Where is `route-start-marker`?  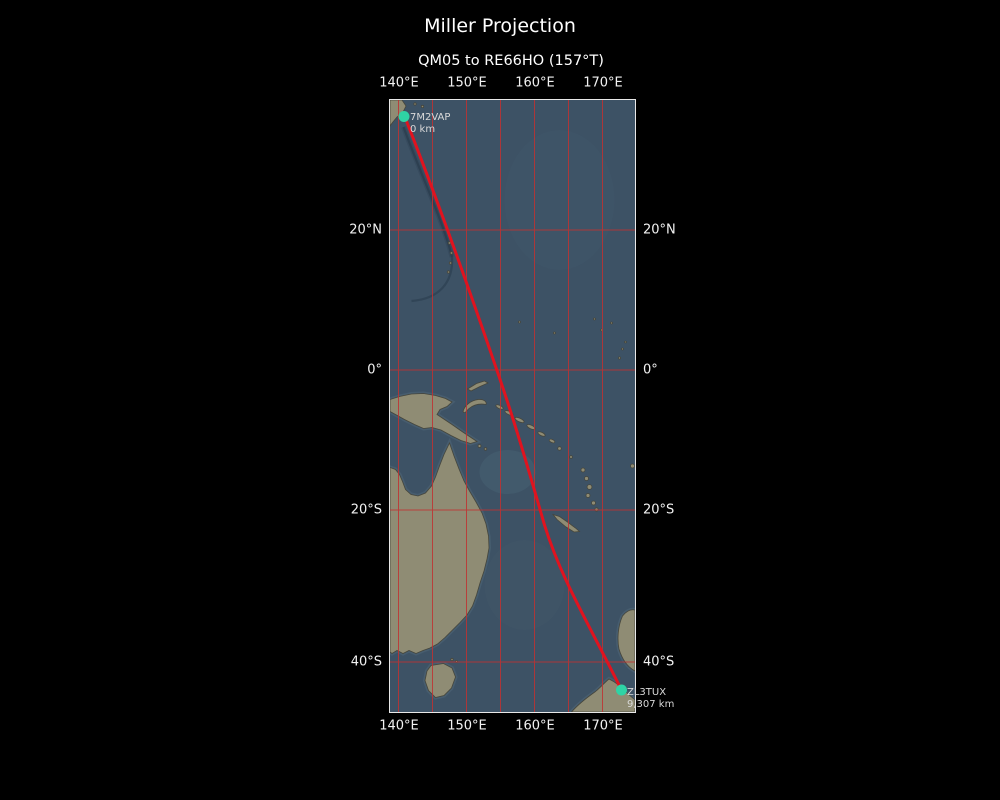
route-start-marker is located at coordinates (404, 116).